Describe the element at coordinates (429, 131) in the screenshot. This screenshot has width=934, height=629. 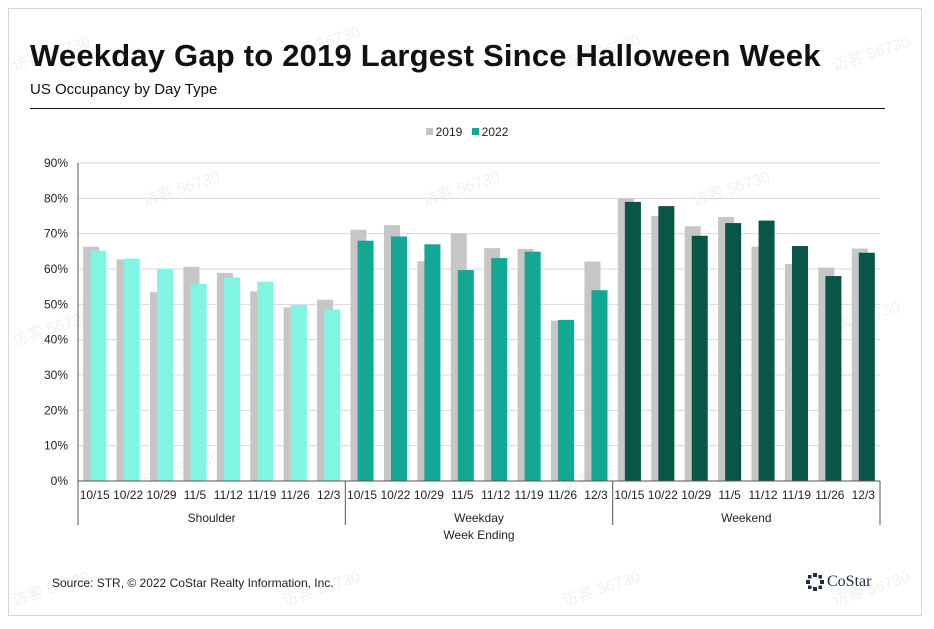
I see `legend-swatch-2019` at that location.